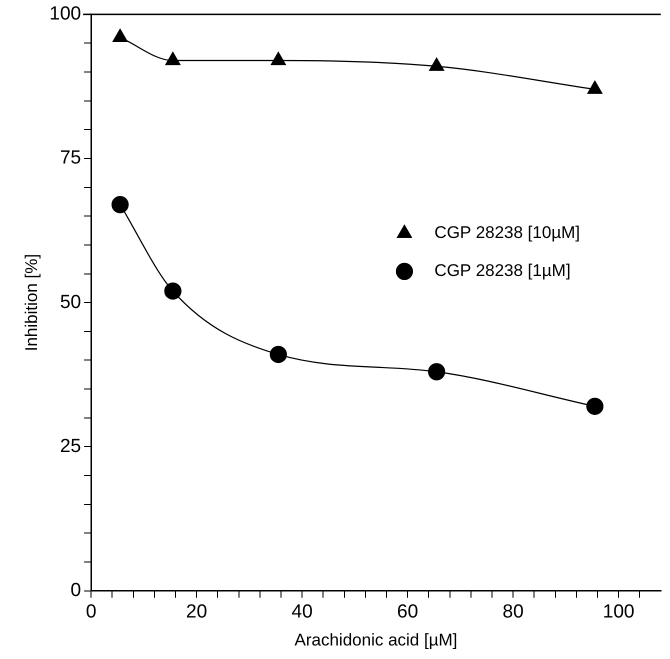 Image resolution: width=670 pixels, height=659 pixels. Describe the element at coordinates (502, 270) in the screenshot. I see `legend-label: CGP 28238 [1µM]` at that location.